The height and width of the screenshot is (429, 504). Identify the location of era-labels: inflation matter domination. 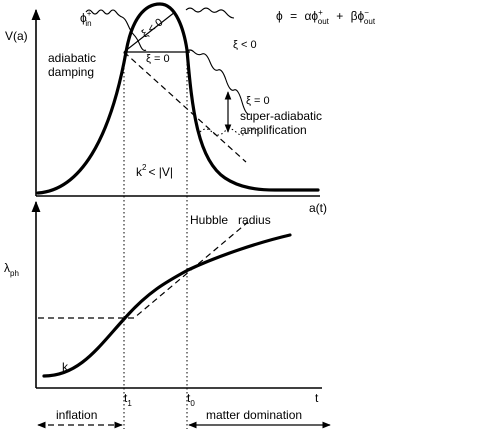
(184, 418).